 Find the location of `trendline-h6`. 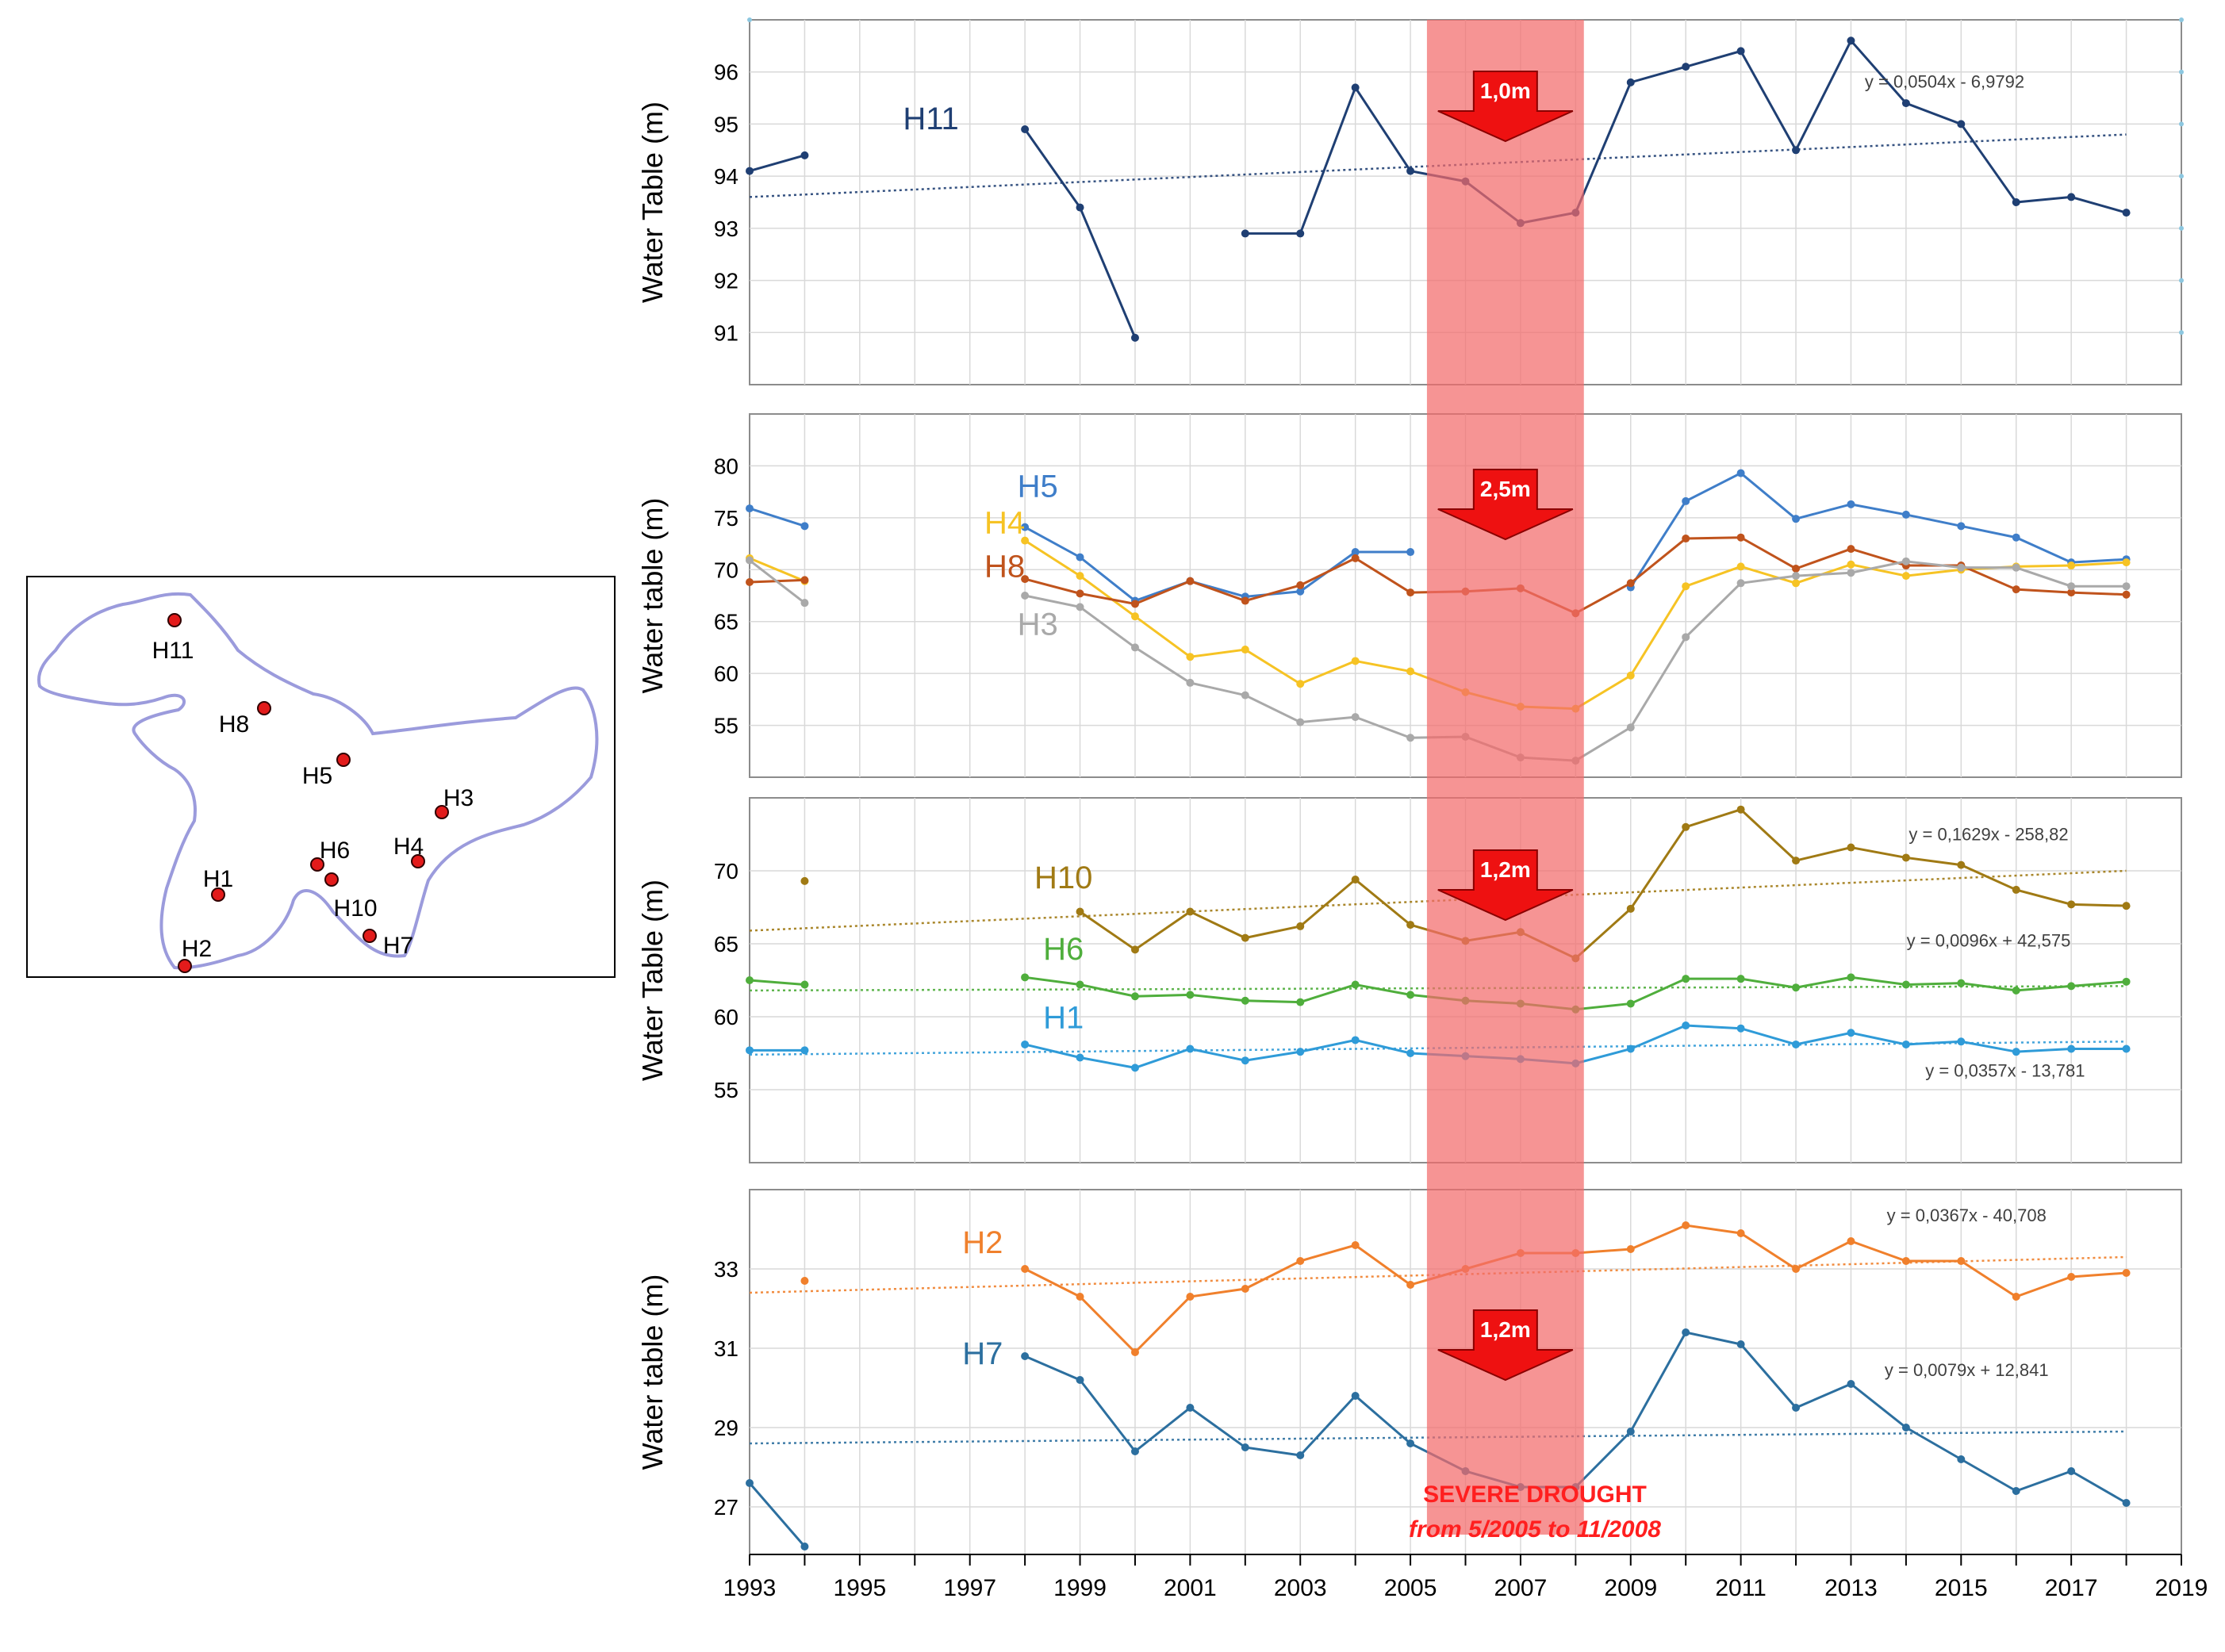

trendline-h6 is located at coordinates (1438, 988).